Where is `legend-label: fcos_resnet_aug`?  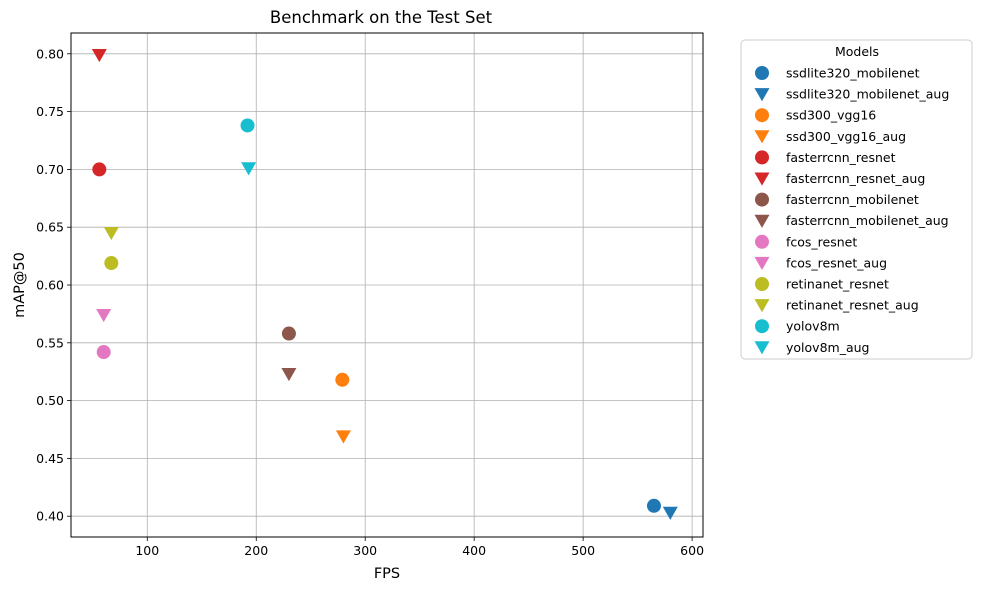 legend-label: fcos_resnet_aug is located at coordinates (836, 262).